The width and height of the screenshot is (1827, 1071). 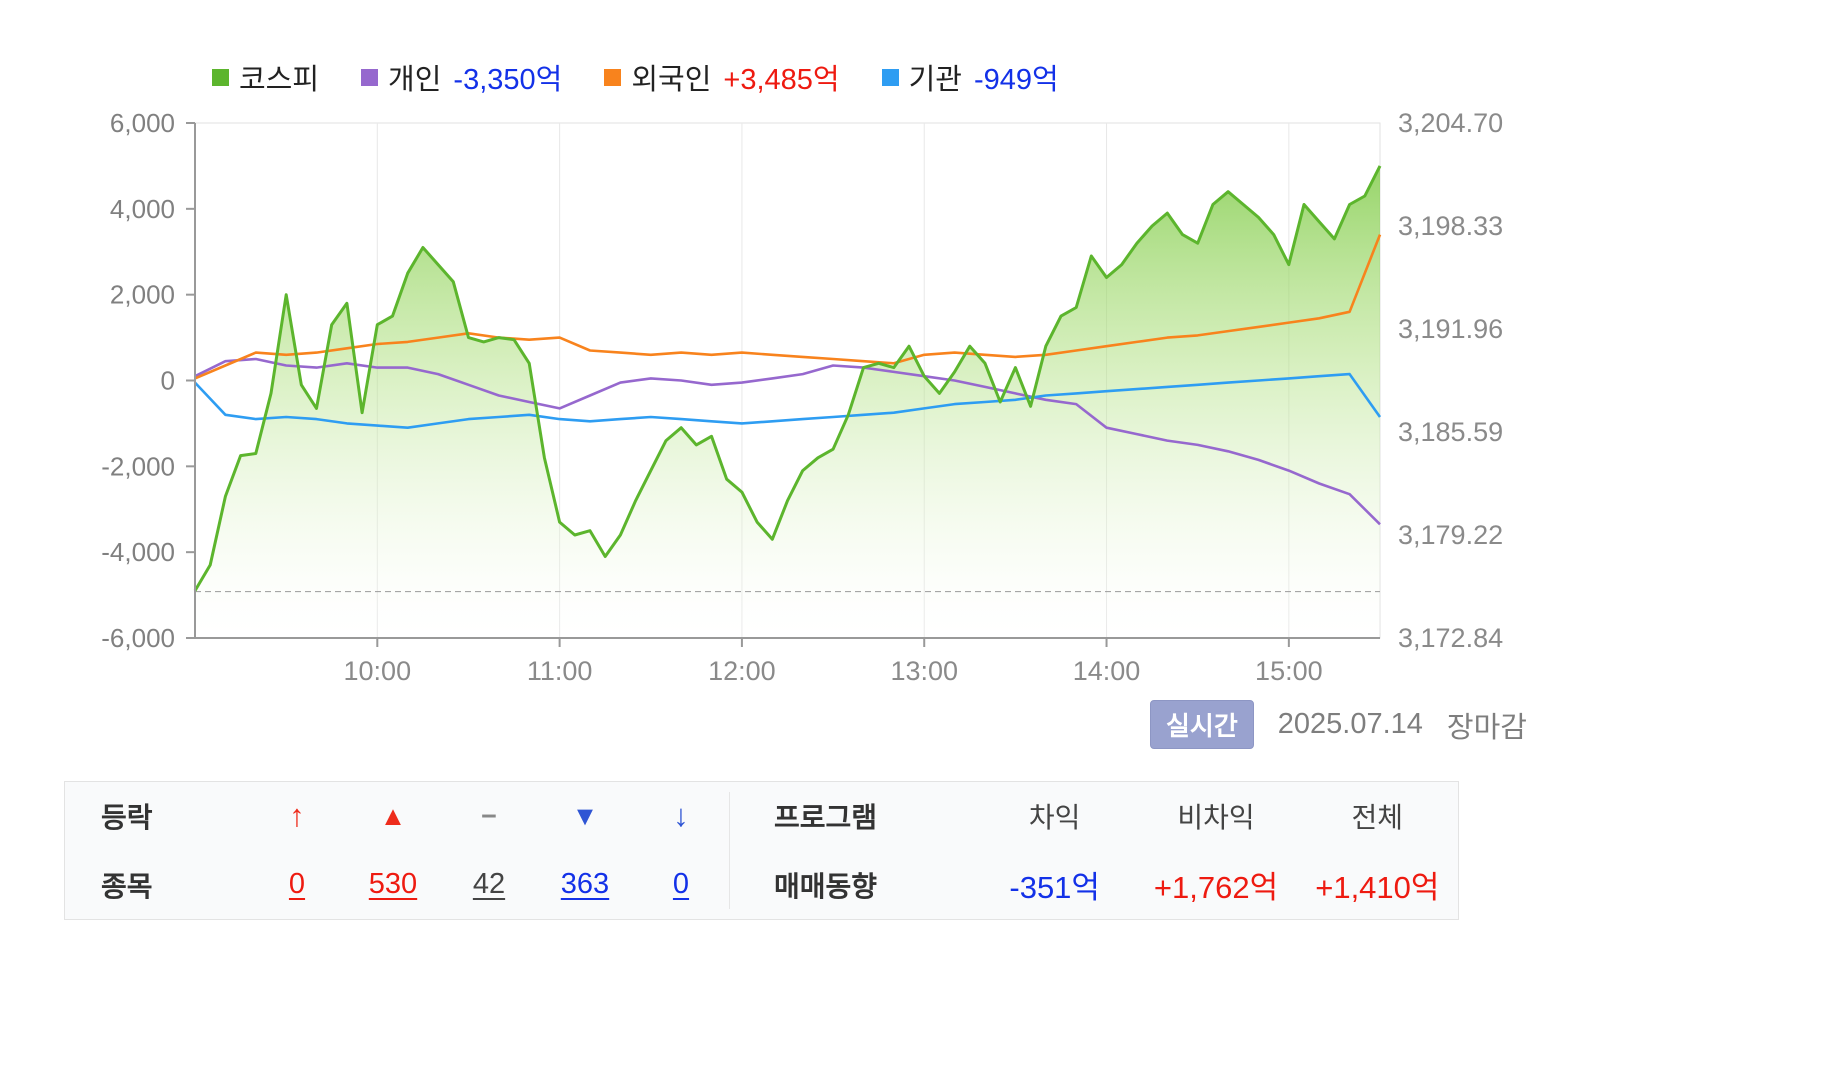 What do you see at coordinates (157, 850) in the screenshot?
I see `updown-label-column: 등락 종목` at bounding box center [157, 850].